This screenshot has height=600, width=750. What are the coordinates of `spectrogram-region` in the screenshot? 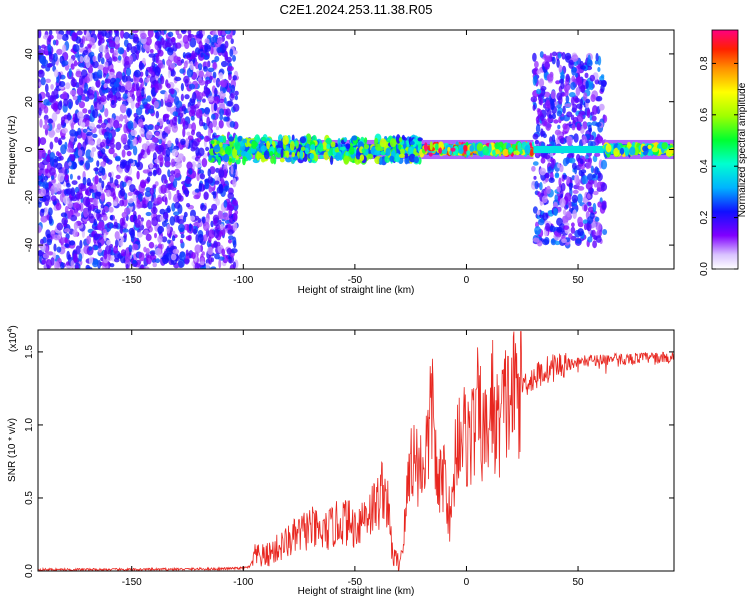 It's located at (315, 149).